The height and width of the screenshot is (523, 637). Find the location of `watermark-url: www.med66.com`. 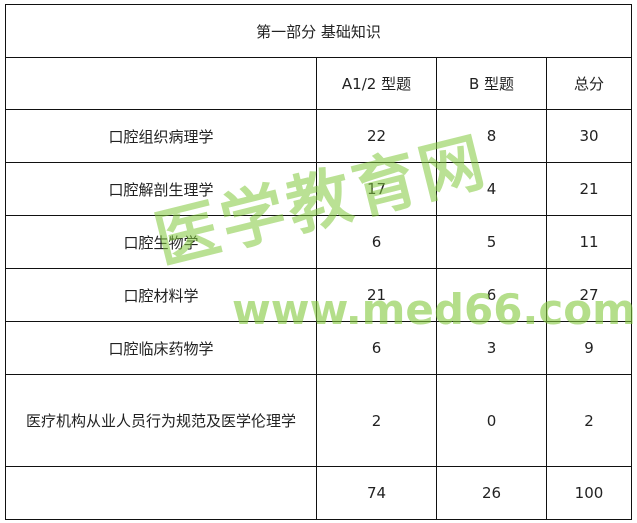

watermark-url: www.med66.com is located at coordinates (434, 309).